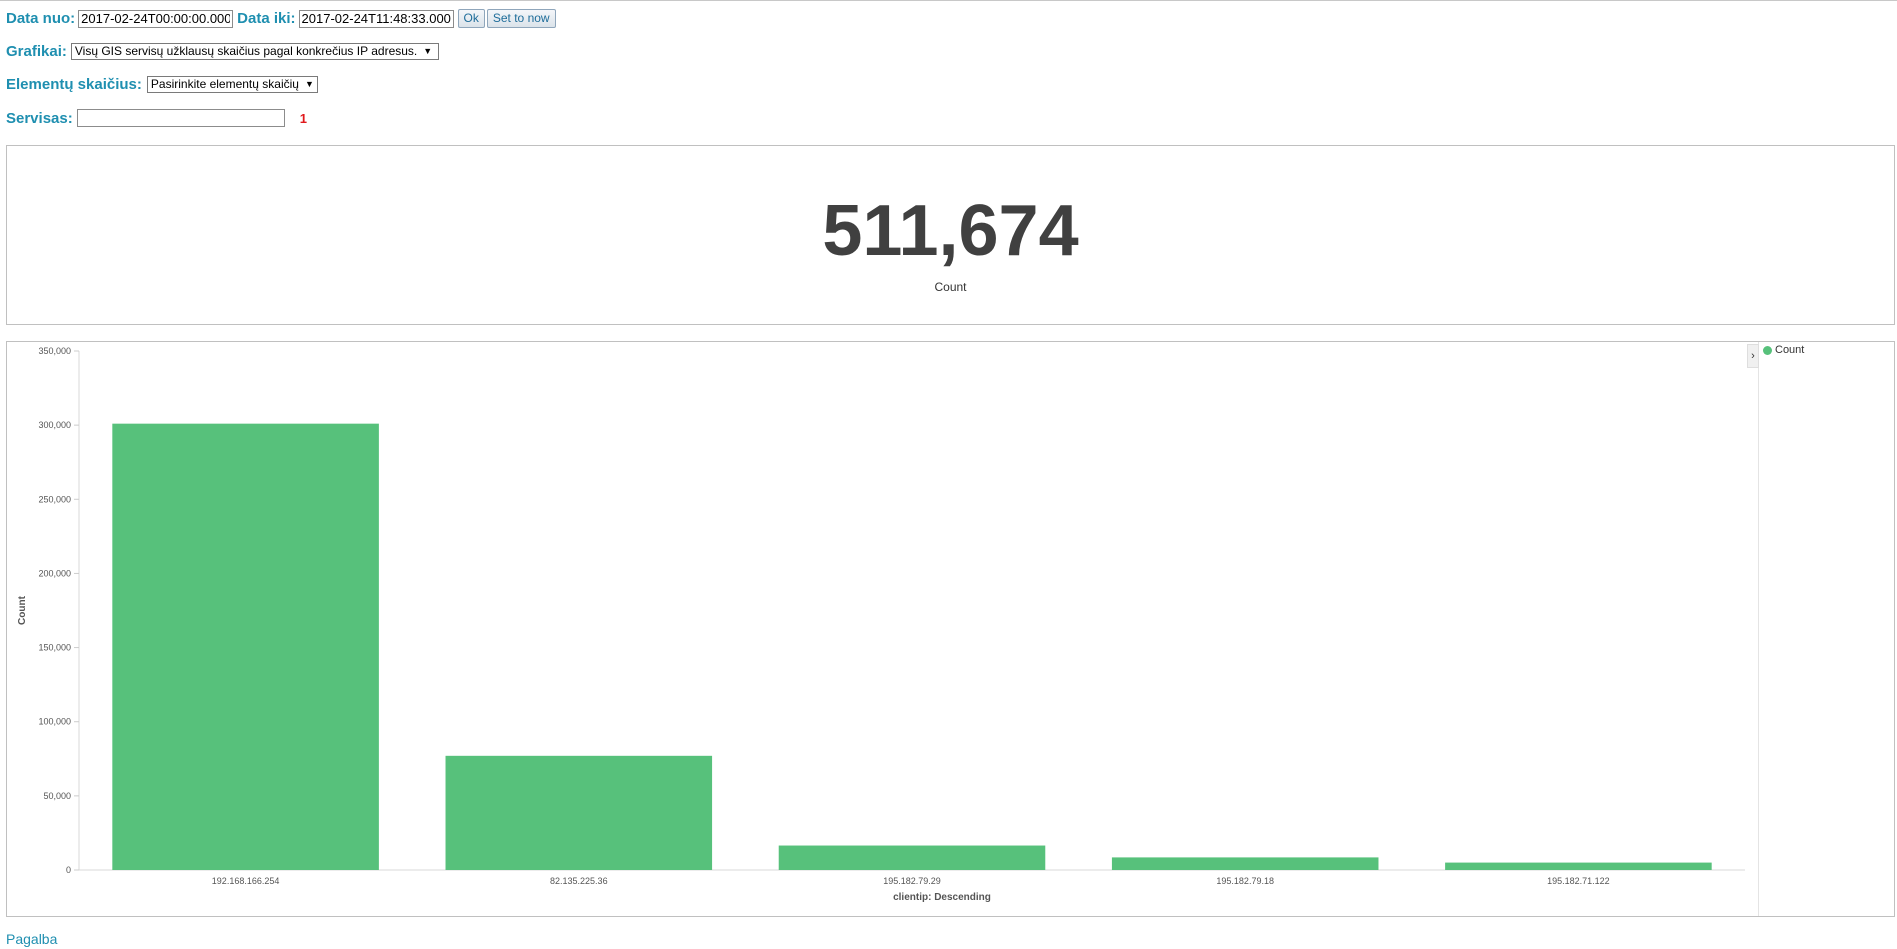 Image resolution: width=1897 pixels, height=949 pixels. What do you see at coordinates (32, 939) in the screenshot?
I see `help-link: Pagalba` at bounding box center [32, 939].